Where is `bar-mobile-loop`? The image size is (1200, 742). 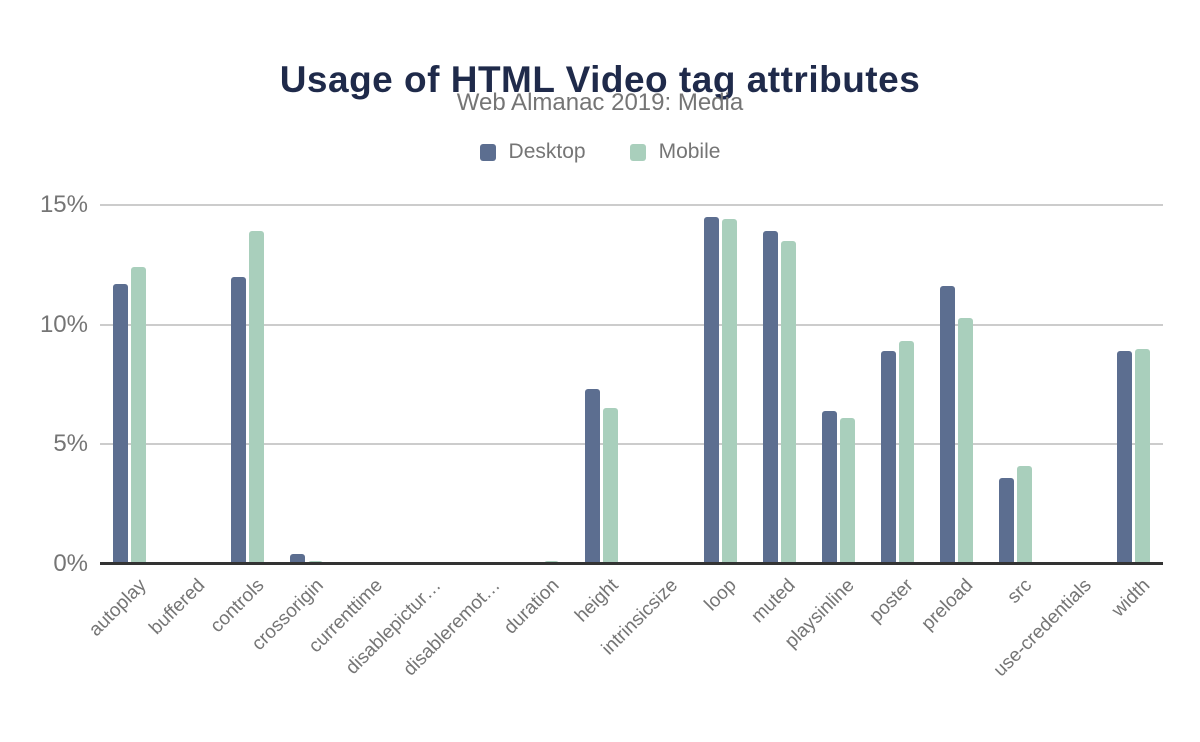
bar-mobile-loop is located at coordinates (729, 391).